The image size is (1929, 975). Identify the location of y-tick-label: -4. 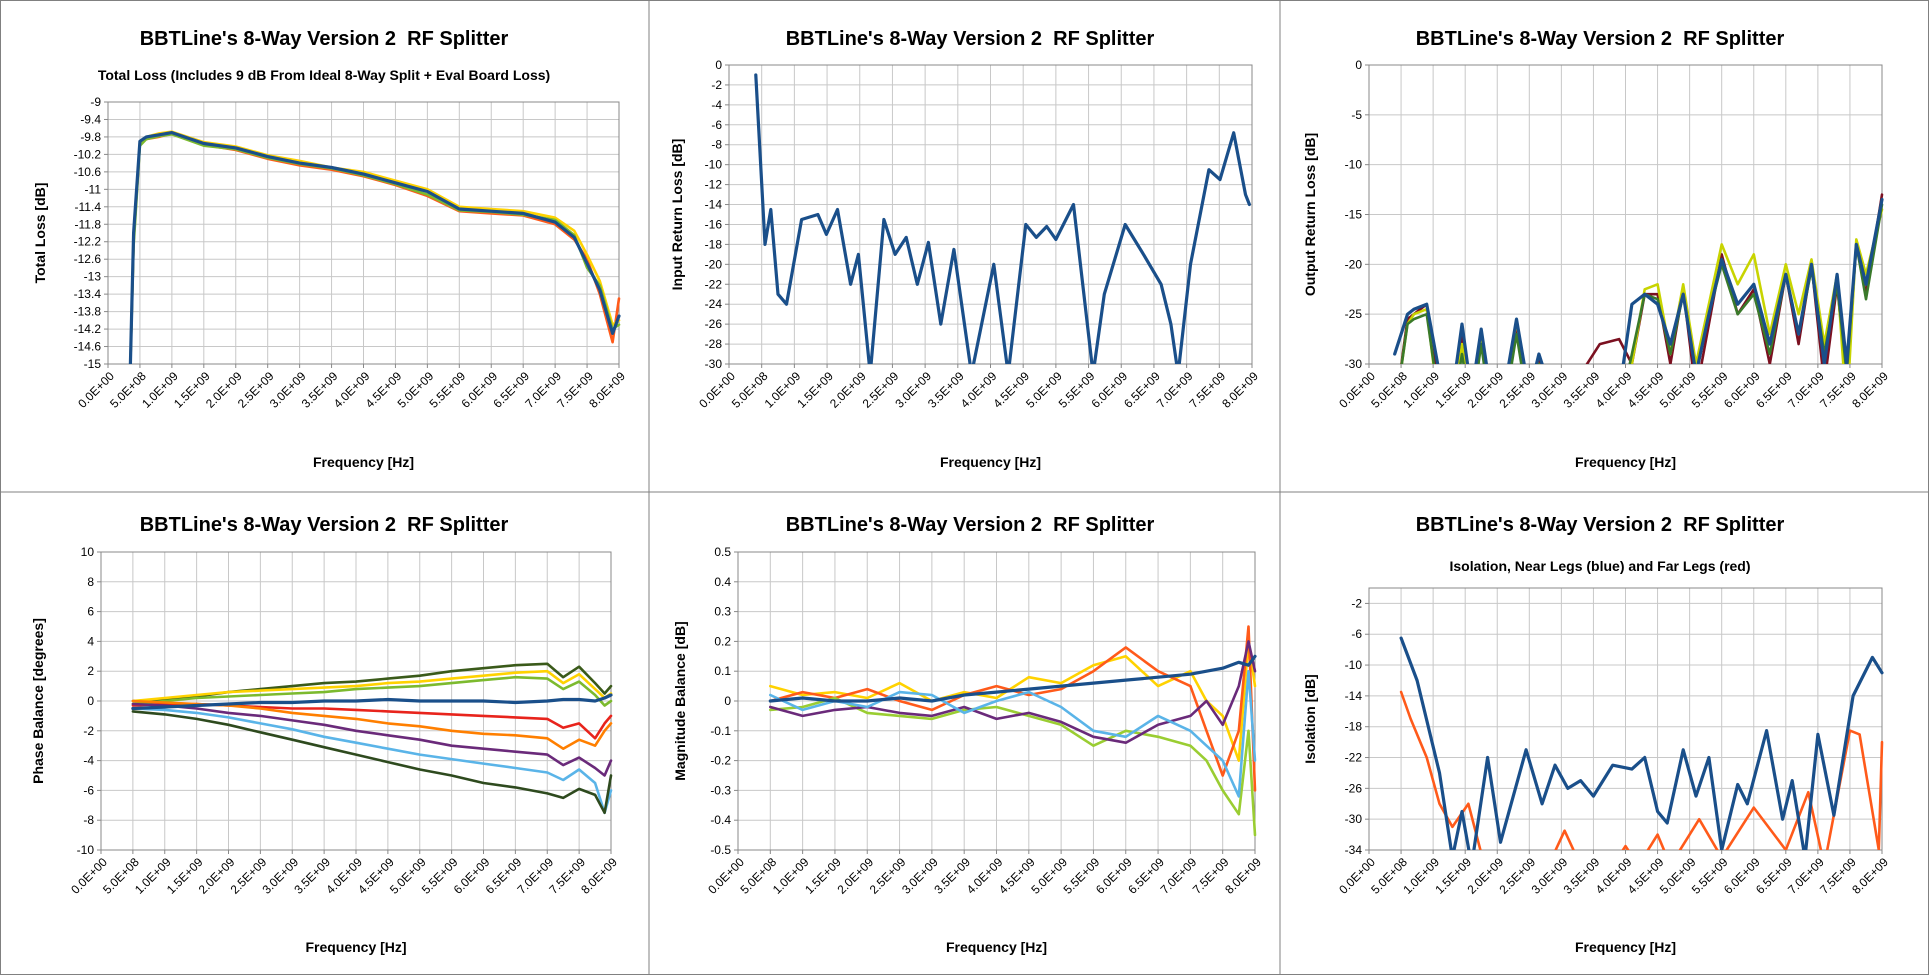
(88, 761).